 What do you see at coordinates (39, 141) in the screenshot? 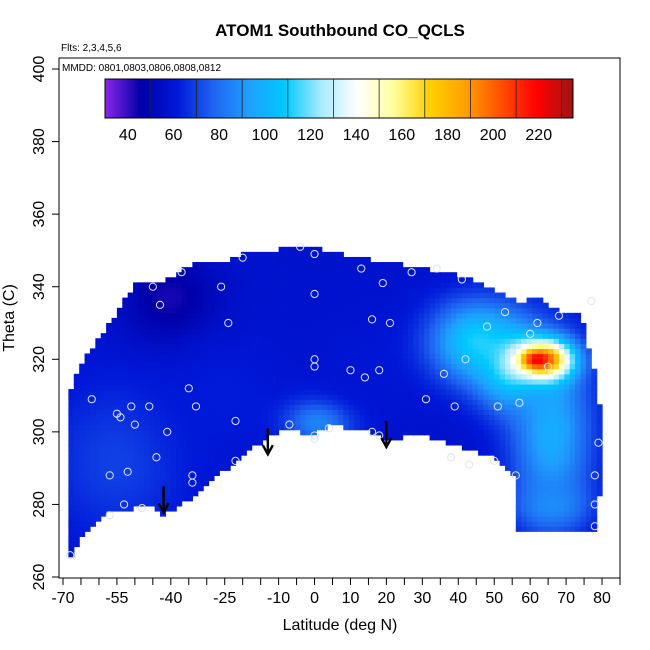
I see `y-tick-label: 380` at bounding box center [39, 141].